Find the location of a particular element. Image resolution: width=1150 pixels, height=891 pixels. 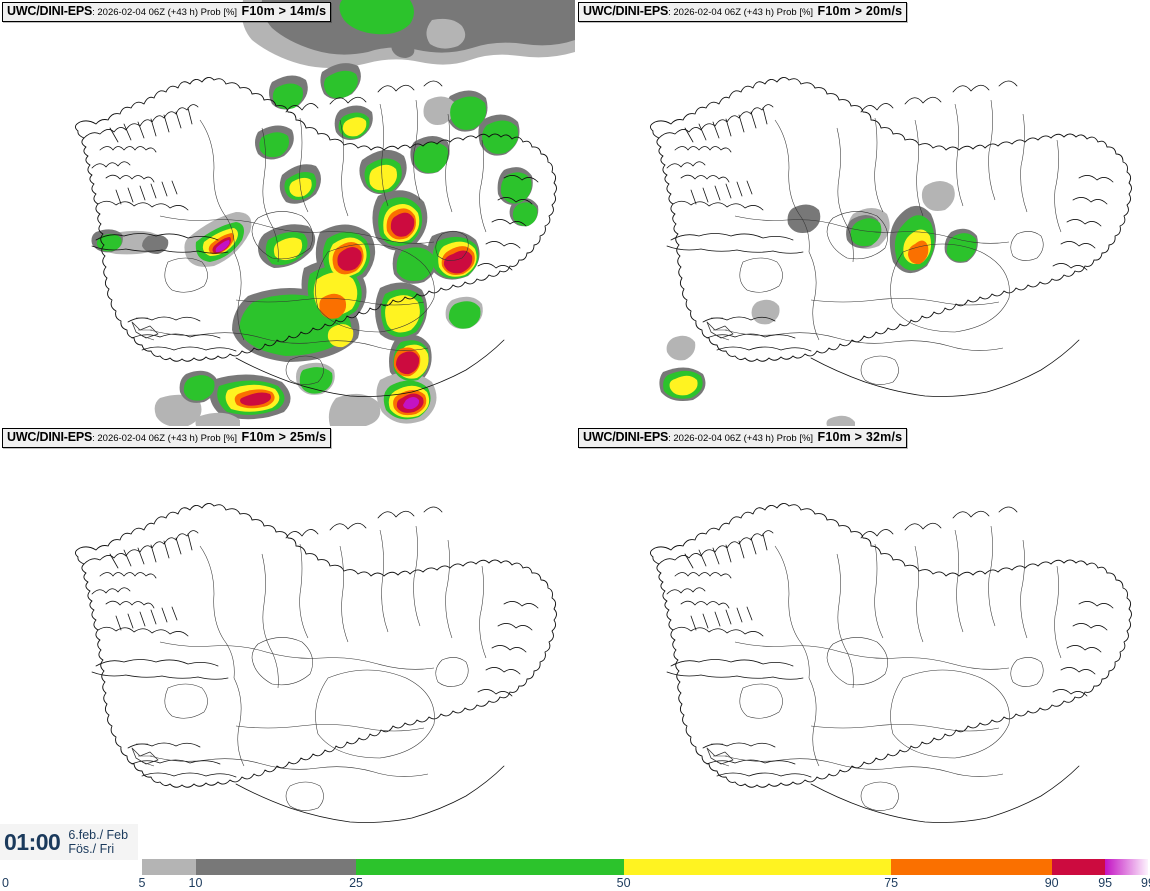

panel-parameter: F10m > 32m/s is located at coordinates (860, 437).